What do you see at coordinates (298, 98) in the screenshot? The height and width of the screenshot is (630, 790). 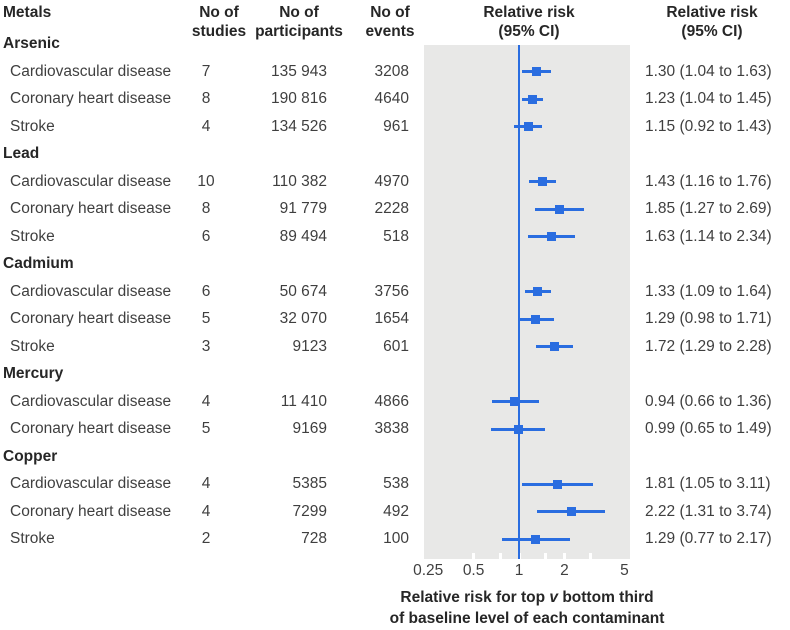 I see `participants-count: 190 816` at bounding box center [298, 98].